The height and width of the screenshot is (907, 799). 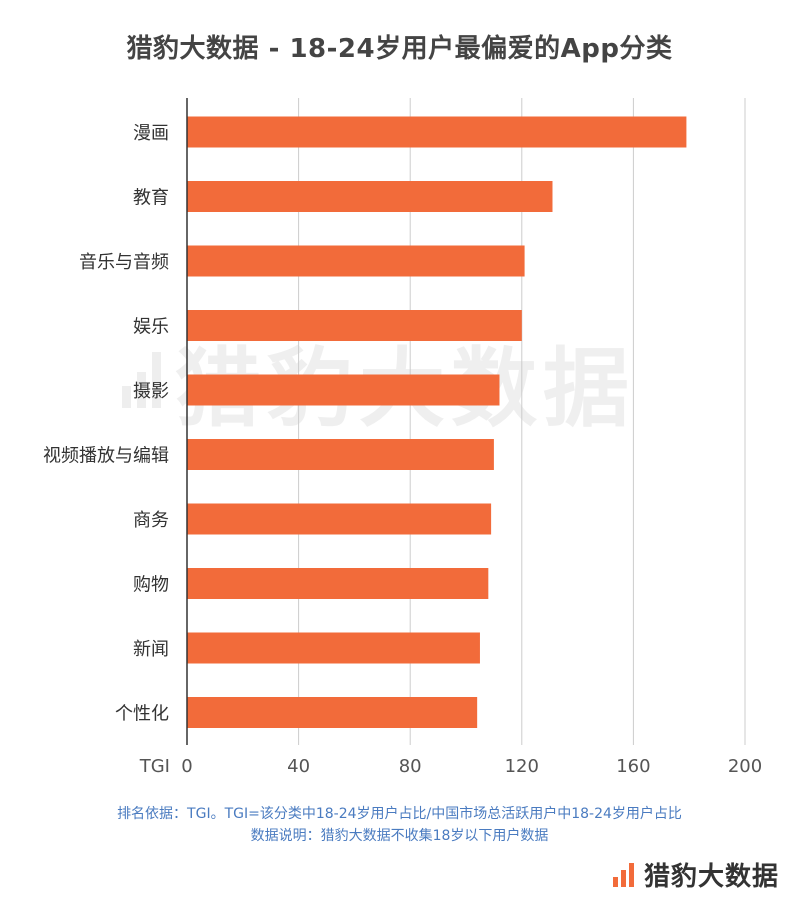 What do you see at coordinates (154, 766) in the screenshot?
I see `x-axis-label: TGI` at bounding box center [154, 766].